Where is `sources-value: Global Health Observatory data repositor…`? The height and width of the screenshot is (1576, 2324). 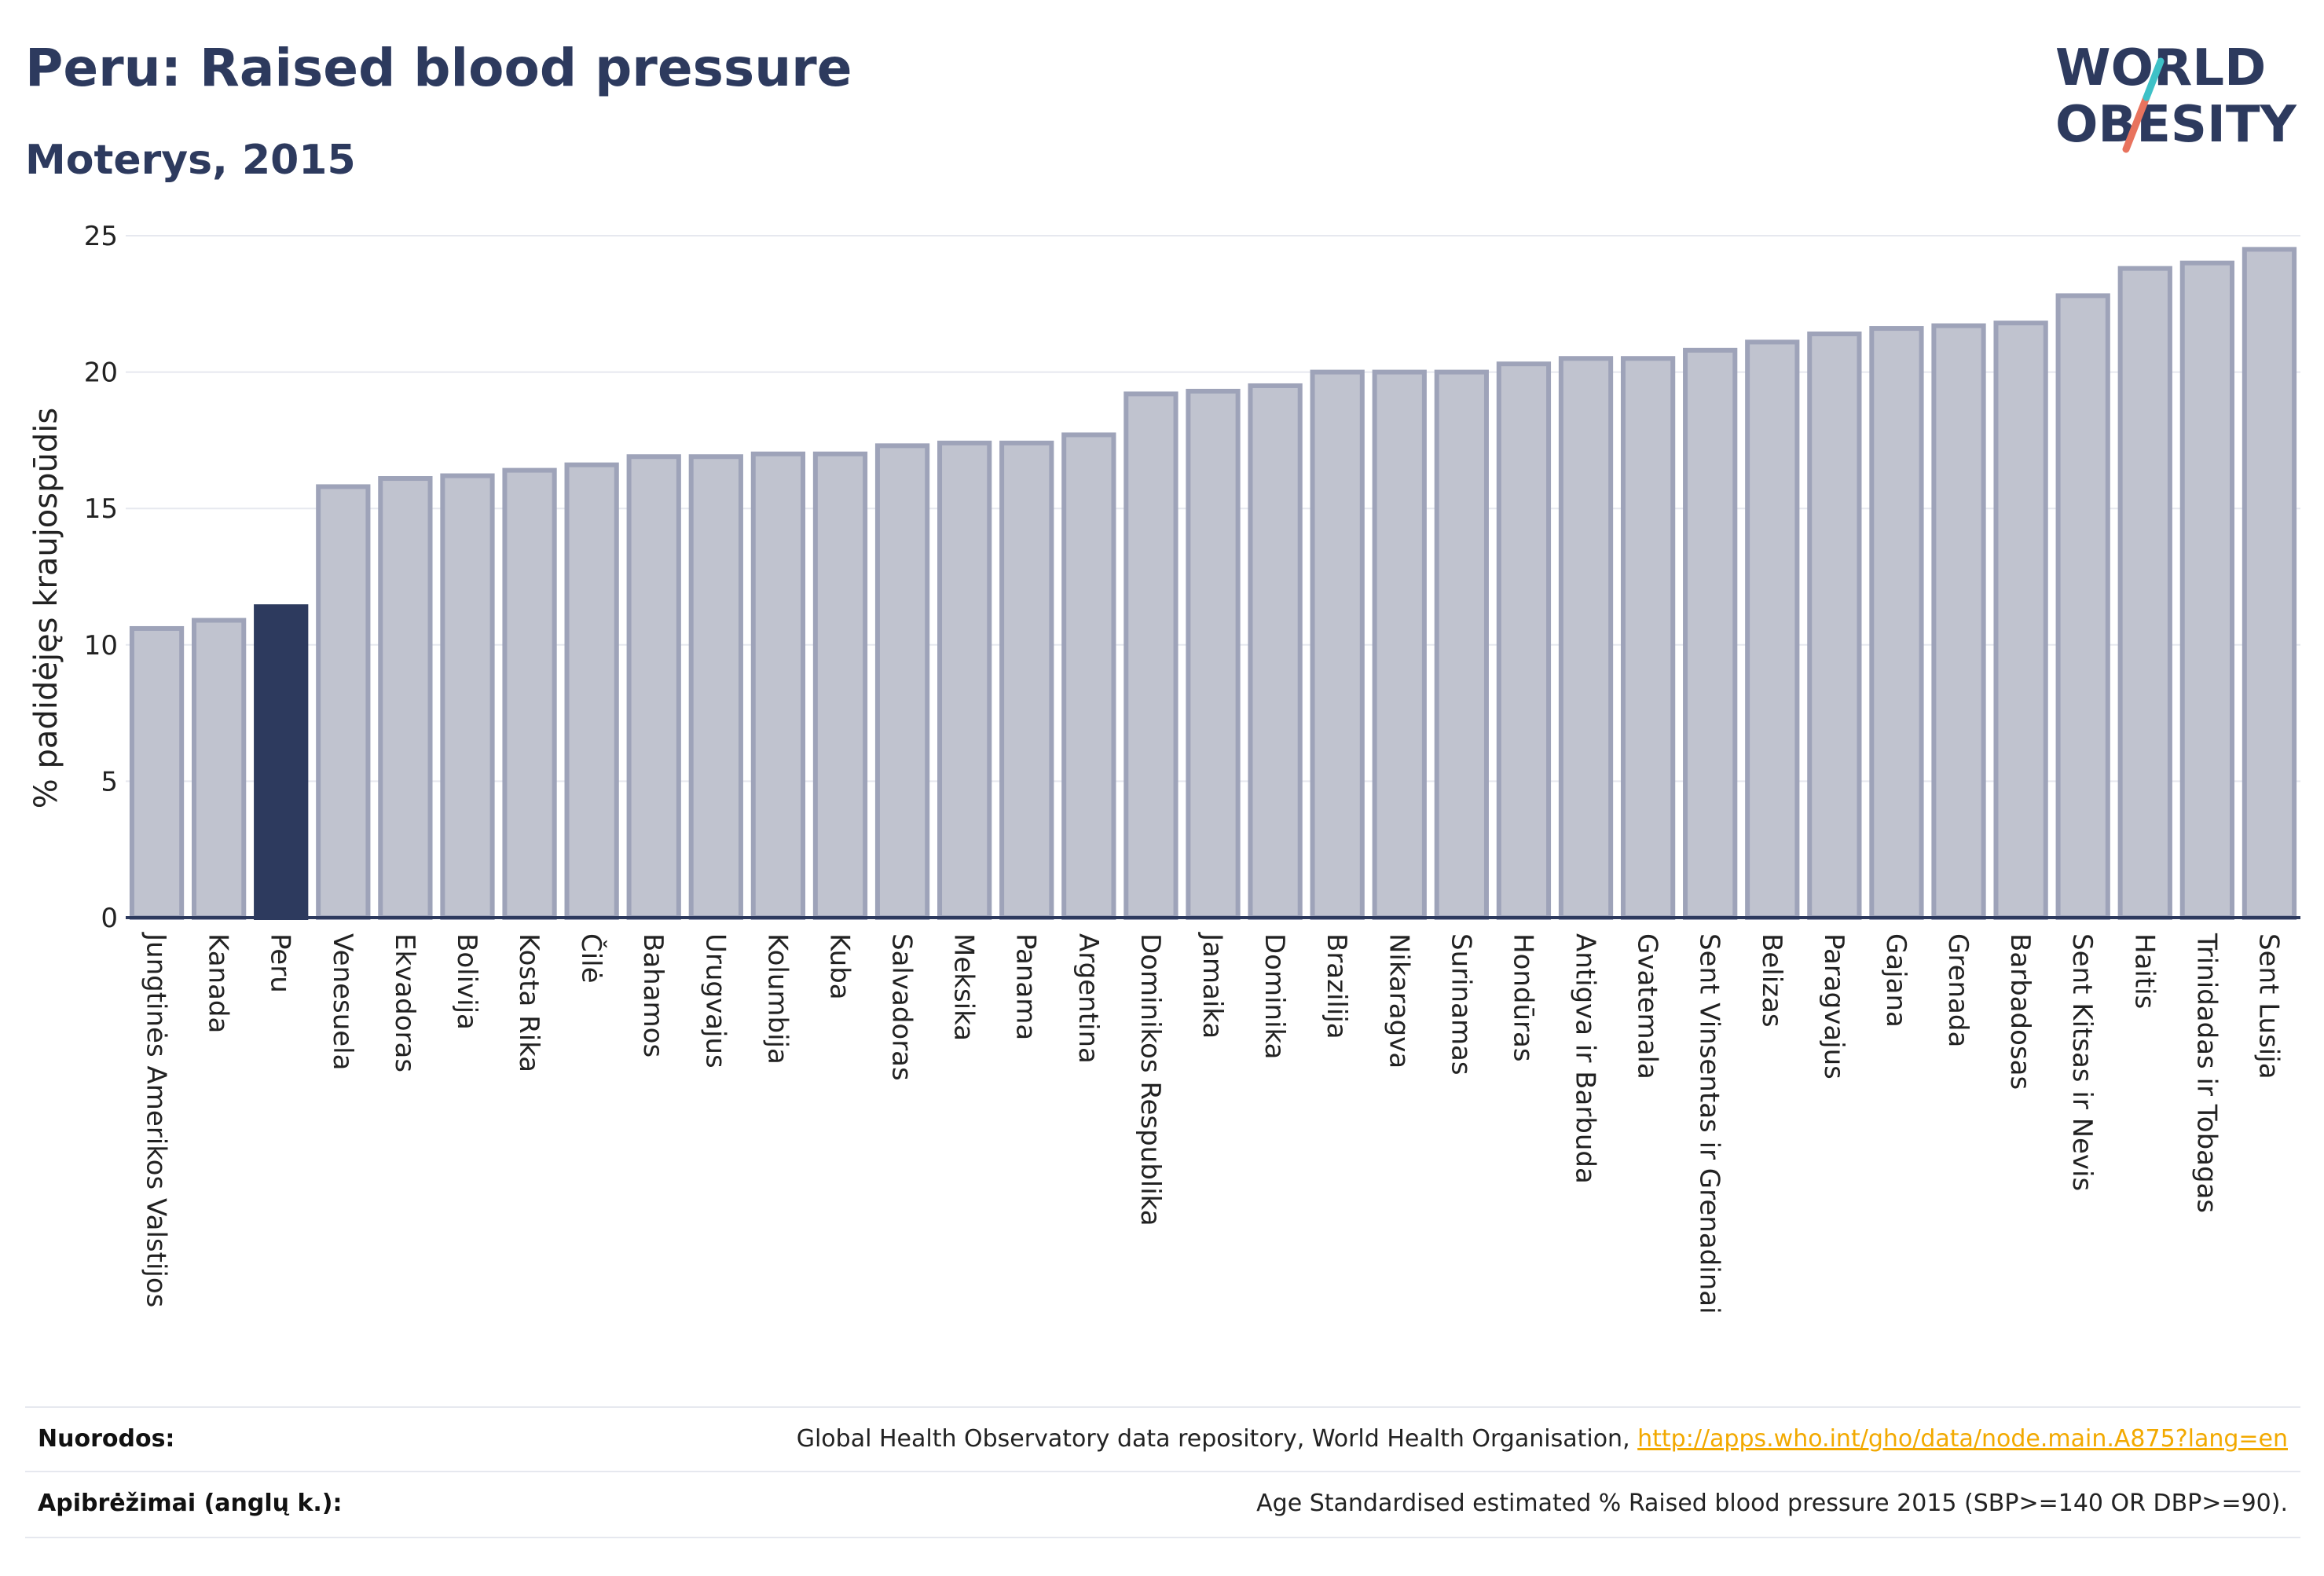
sources-value: Global Health Observatory data repositor… is located at coordinates (1542, 1439).